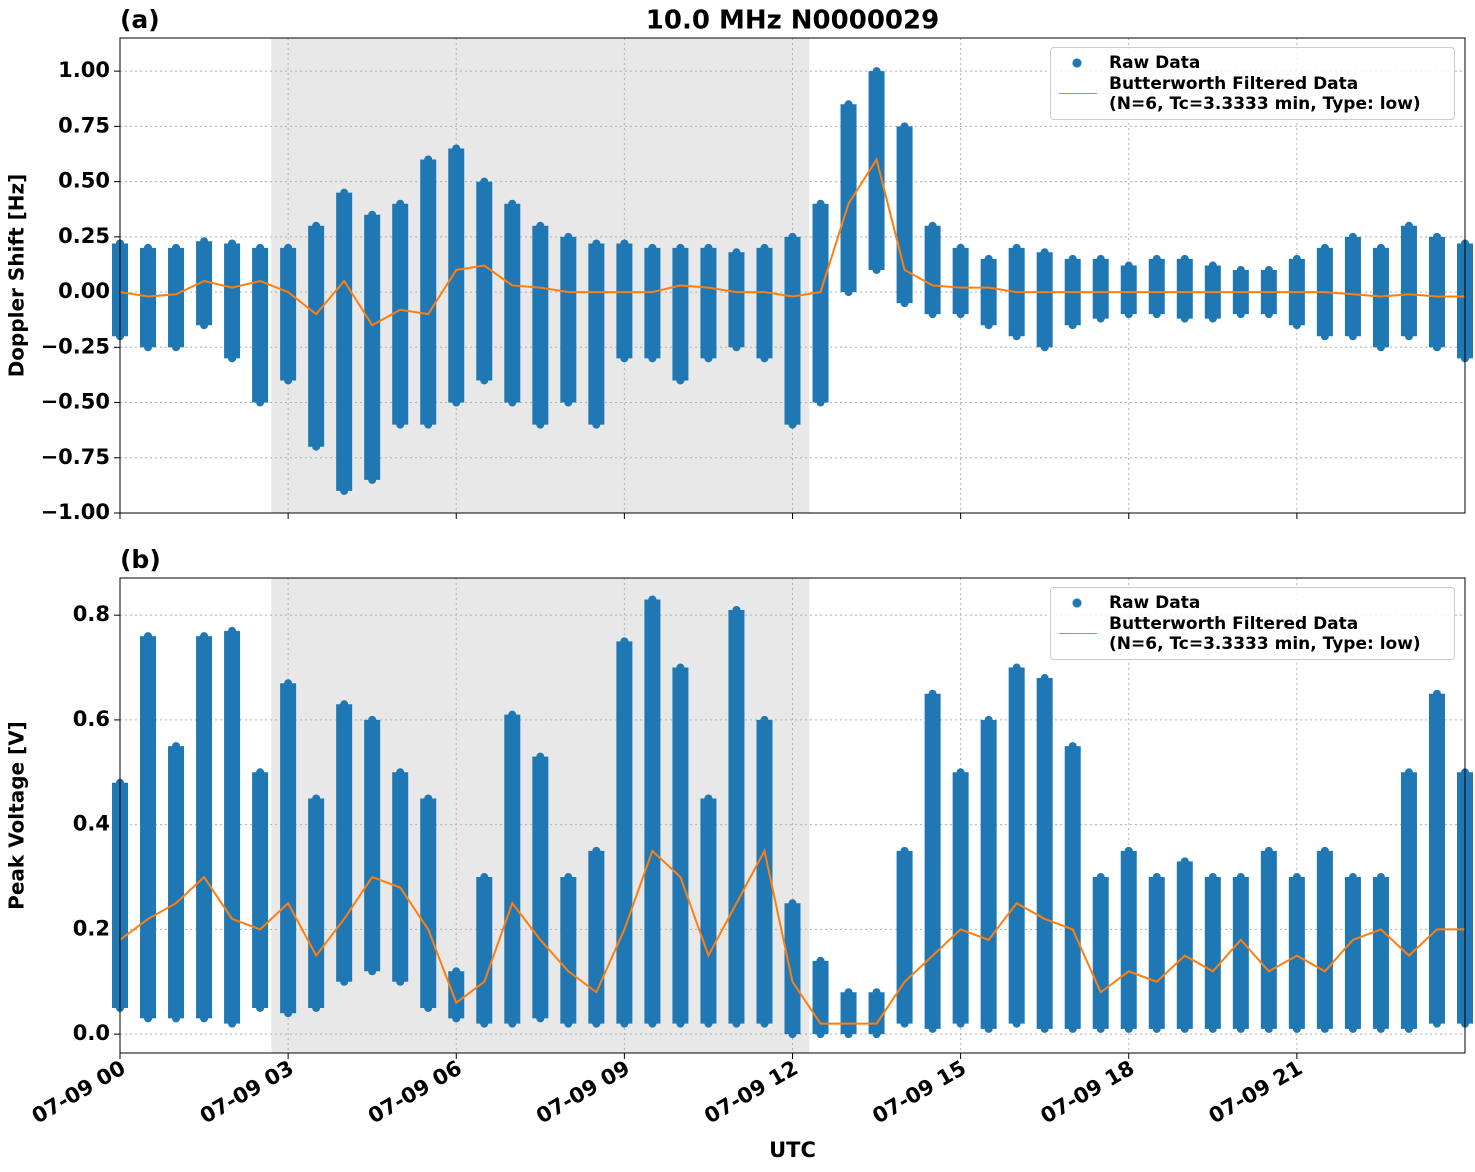  I want to click on y-tick-label: 0.25, so click(84, 236).